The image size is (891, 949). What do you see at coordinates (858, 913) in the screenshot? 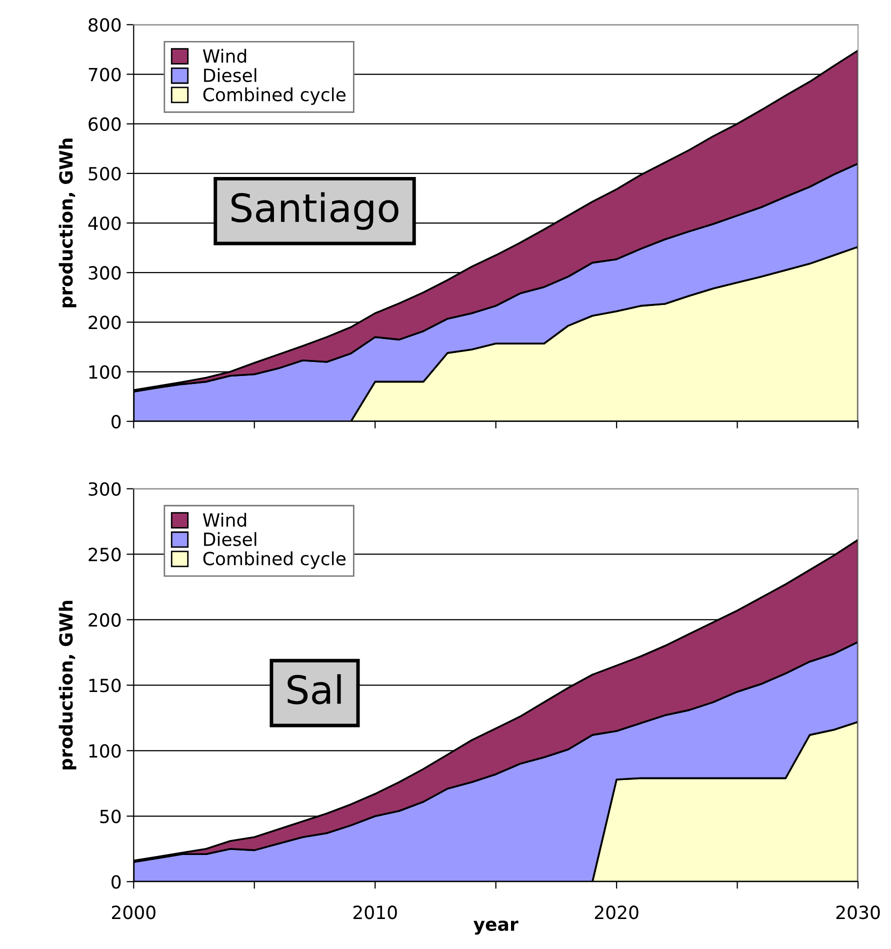
I see `x-tick-label: 2030` at bounding box center [858, 913].